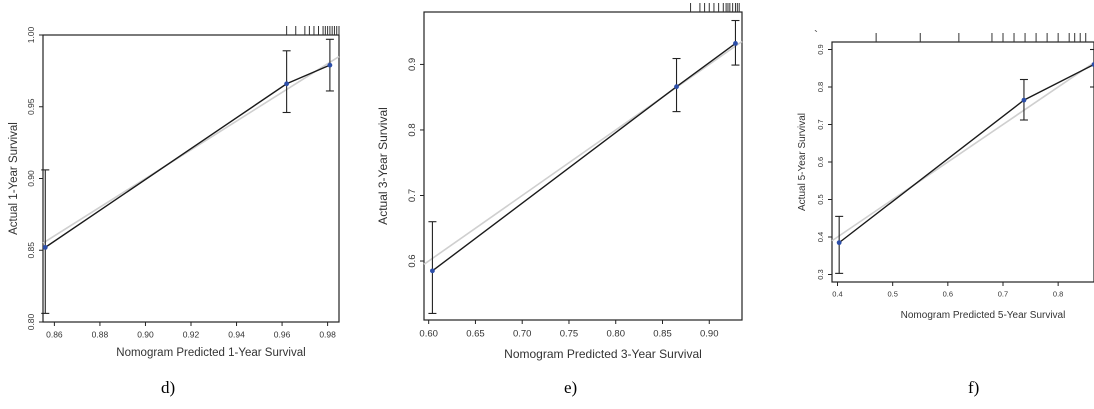 This screenshot has width=1094, height=409. Describe the element at coordinates (948, 294) in the screenshot. I see `x-tick-label: 0.6` at that location.